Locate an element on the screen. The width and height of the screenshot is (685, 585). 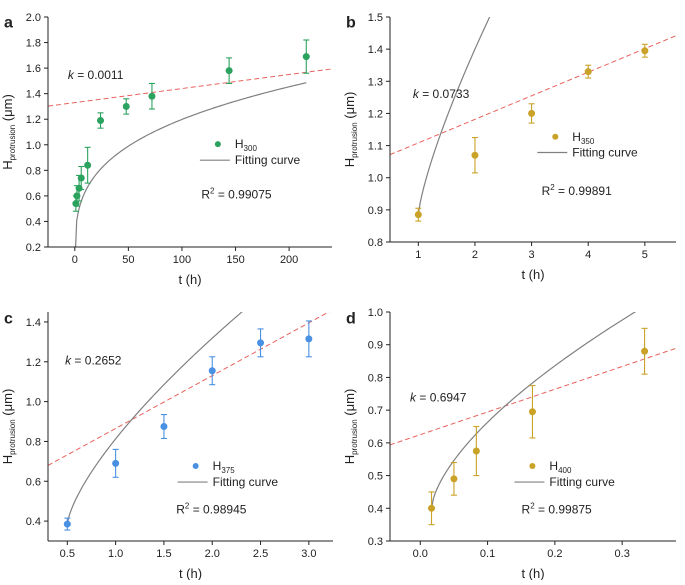
panel-c-y-label-sub: protrusion is located at coordinates (12, 437).